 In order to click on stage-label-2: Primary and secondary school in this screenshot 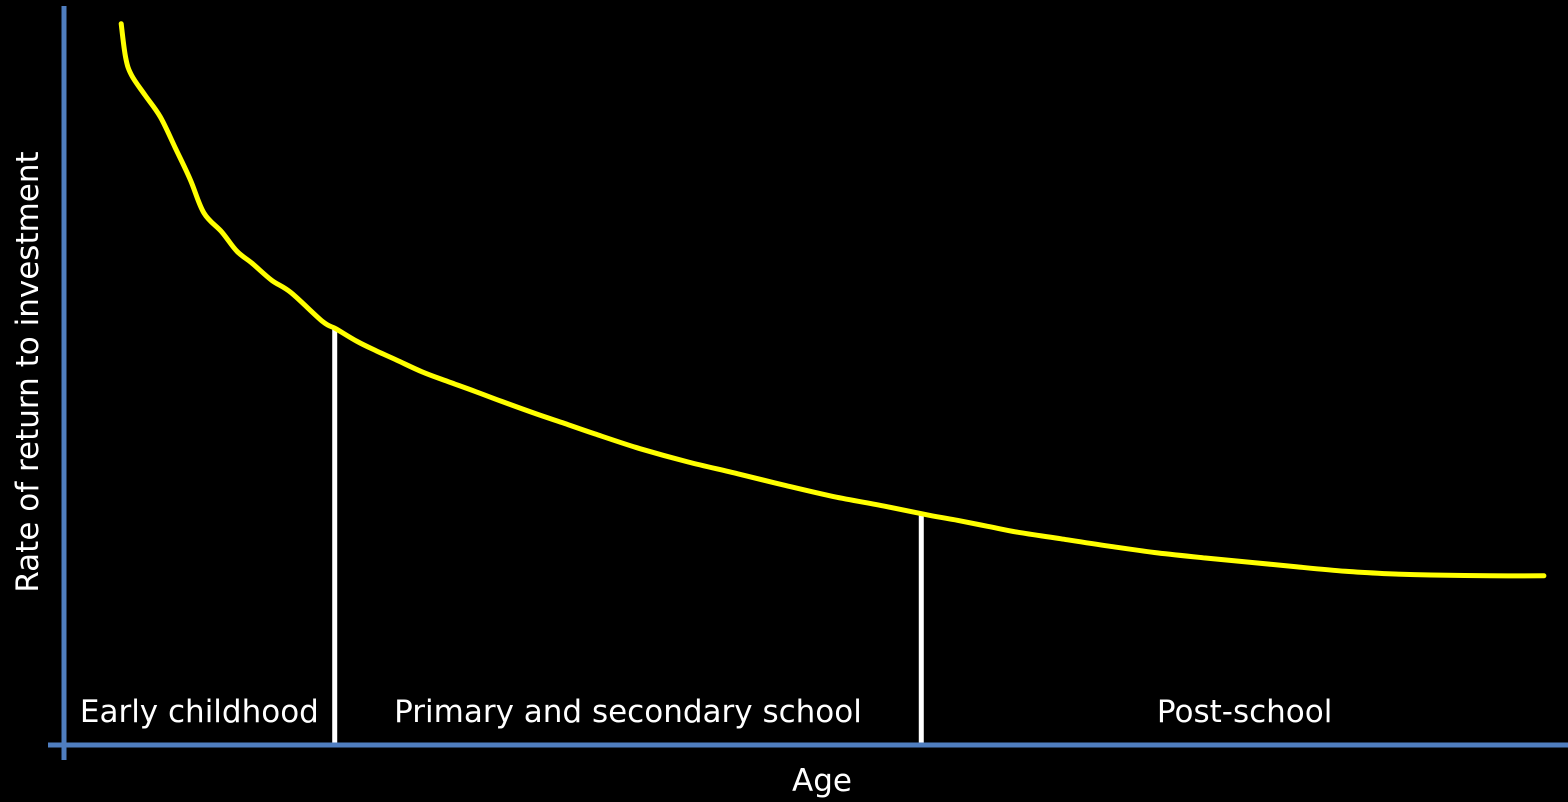, I will do `click(628, 712)`.